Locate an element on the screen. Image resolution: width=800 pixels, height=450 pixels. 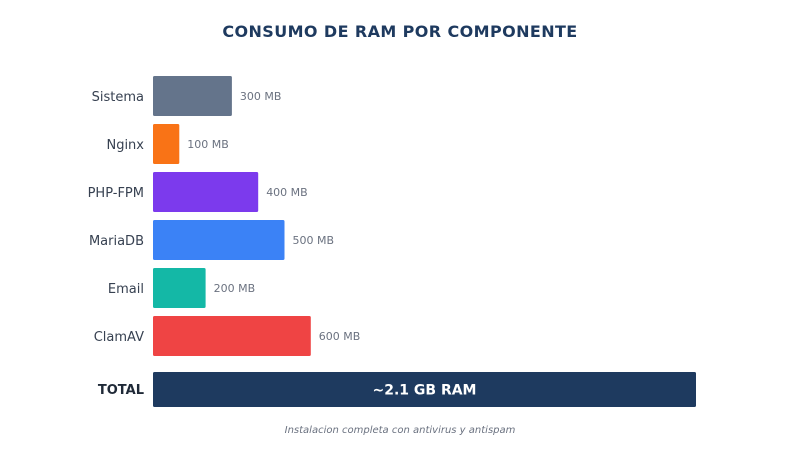
value-label-nginx: 100 MB is located at coordinates (208, 144).